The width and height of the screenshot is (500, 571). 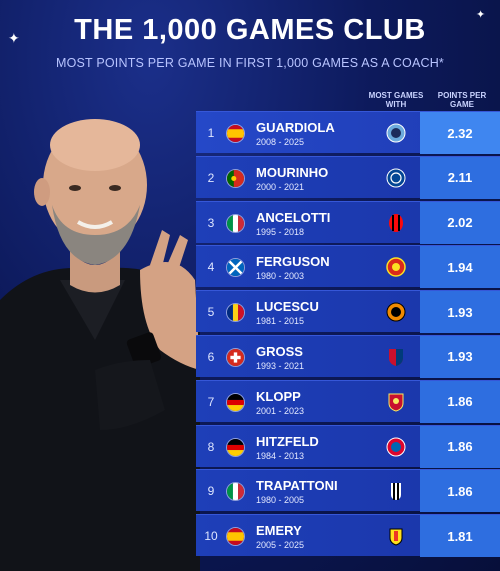 What do you see at coordinates (460, 177) in the screenshot?
I see `points-per-game-value: 2.11` at bounding box center [460, 177].